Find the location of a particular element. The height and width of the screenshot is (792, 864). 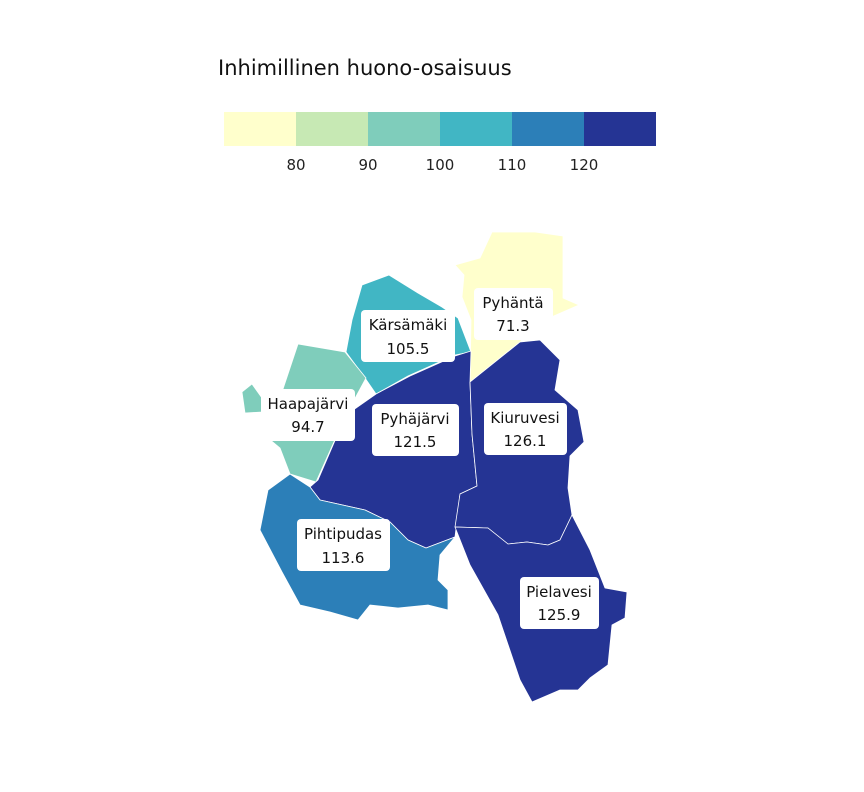

region-name: Pyhäjärvi is located at coordinates (414, 419).